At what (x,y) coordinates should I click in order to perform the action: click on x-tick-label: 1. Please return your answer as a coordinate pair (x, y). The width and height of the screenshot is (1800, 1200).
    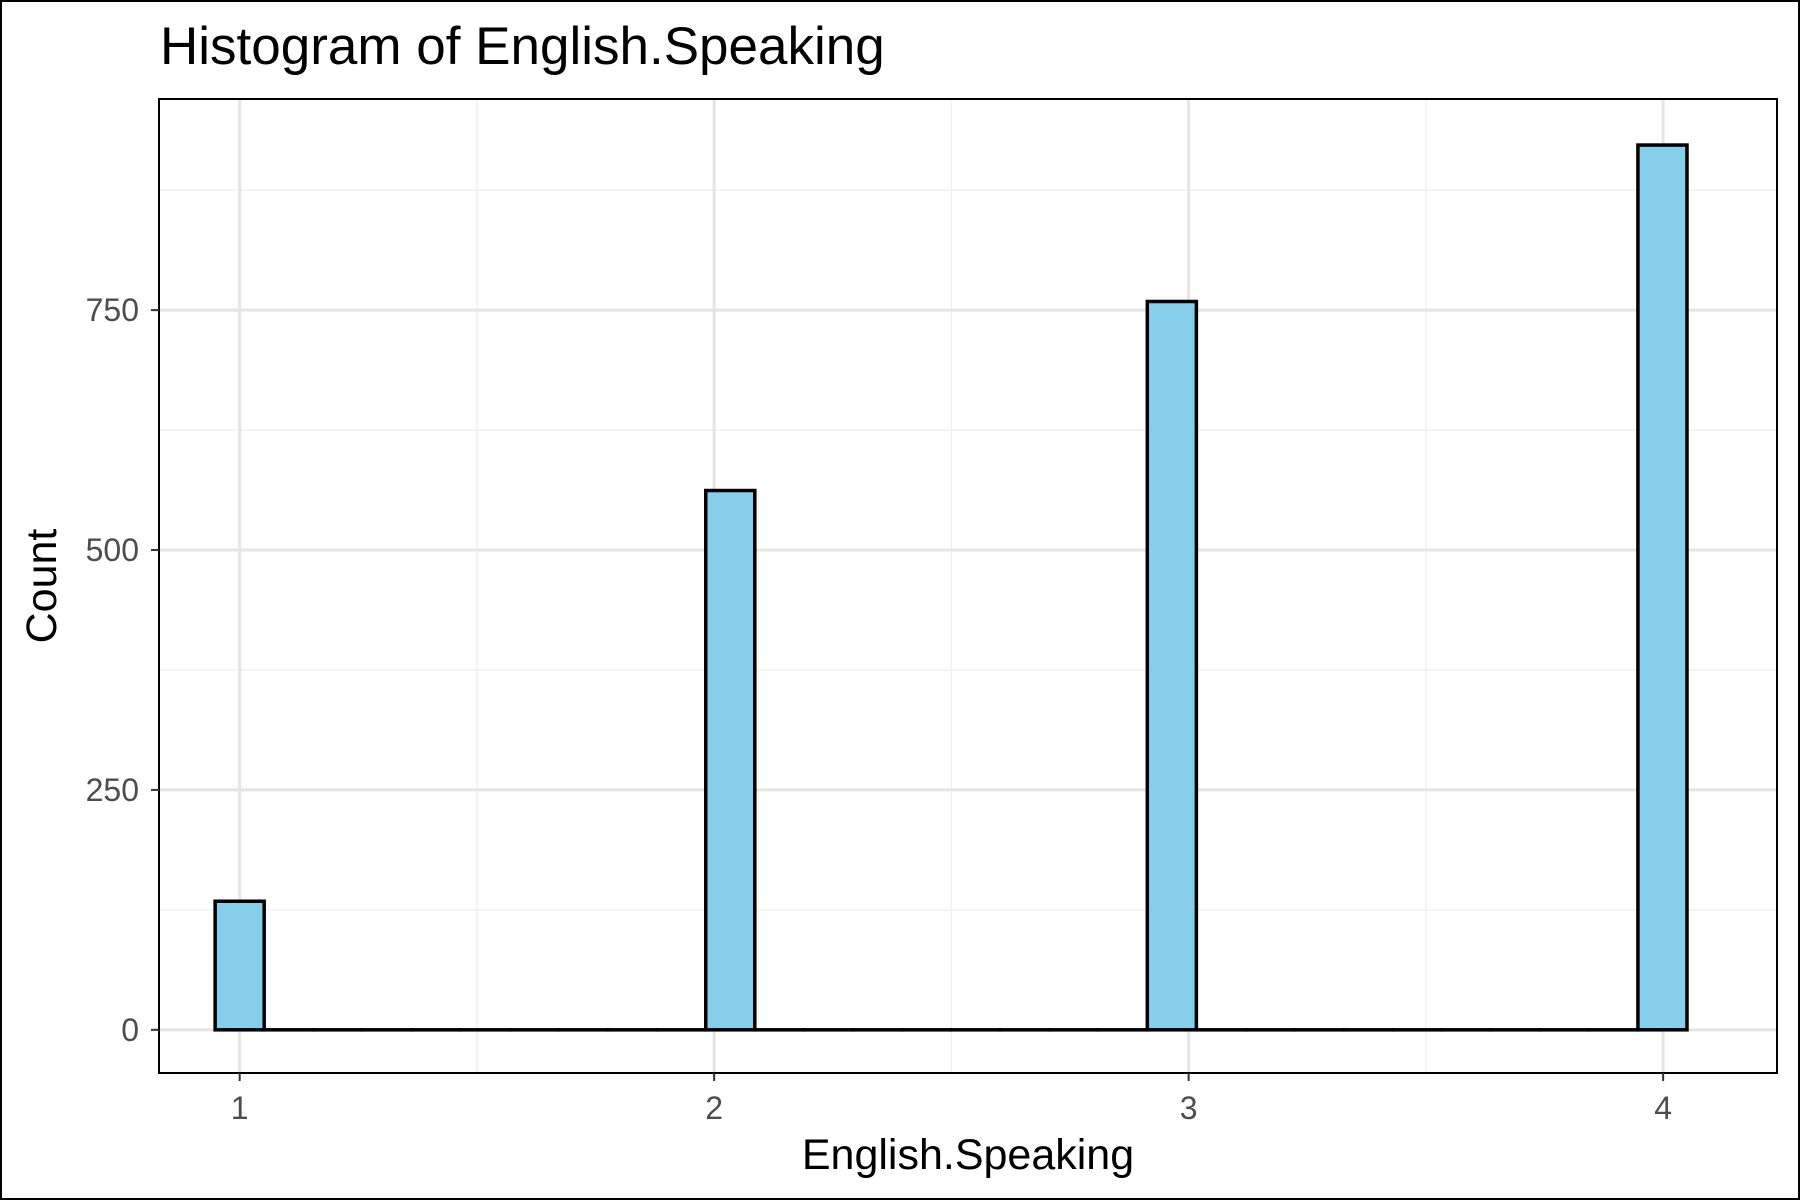
    Looking at the image, I should click on (240, 1108).